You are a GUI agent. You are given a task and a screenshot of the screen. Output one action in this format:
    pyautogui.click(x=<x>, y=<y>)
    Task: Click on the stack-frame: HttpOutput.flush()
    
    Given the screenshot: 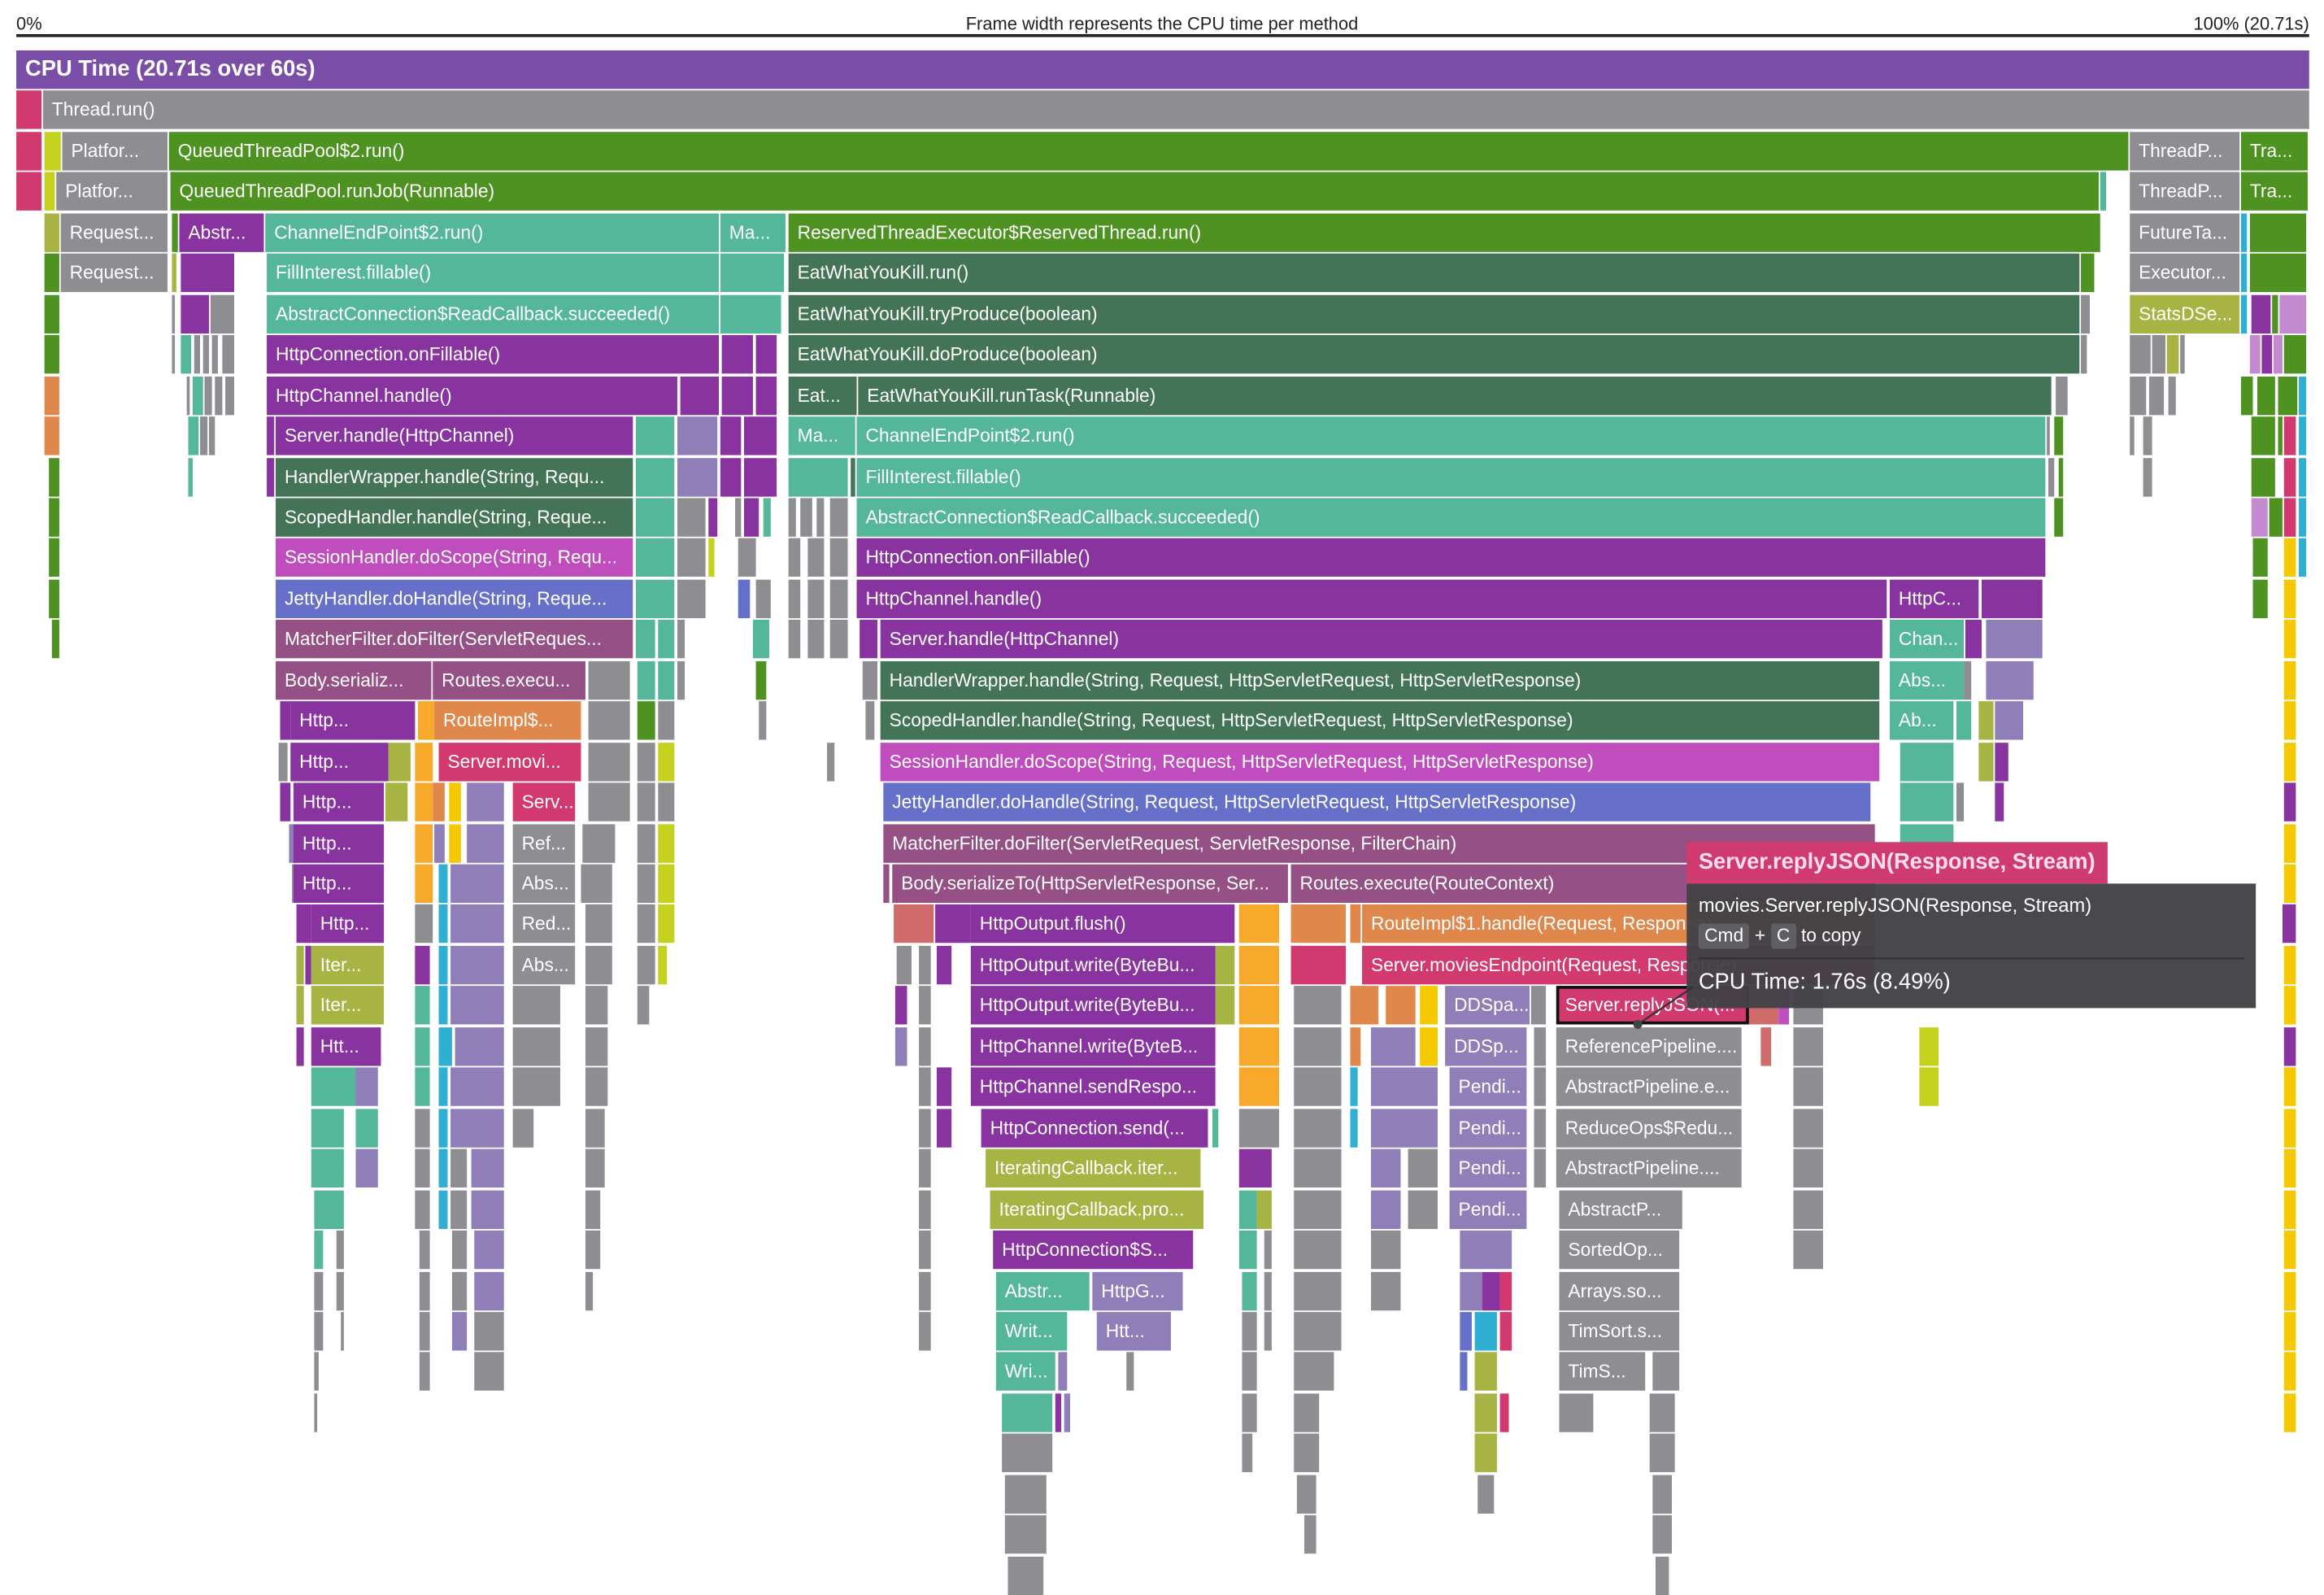 What is the action you would take?
    pyautogui.click(x=1102, y=924)
    